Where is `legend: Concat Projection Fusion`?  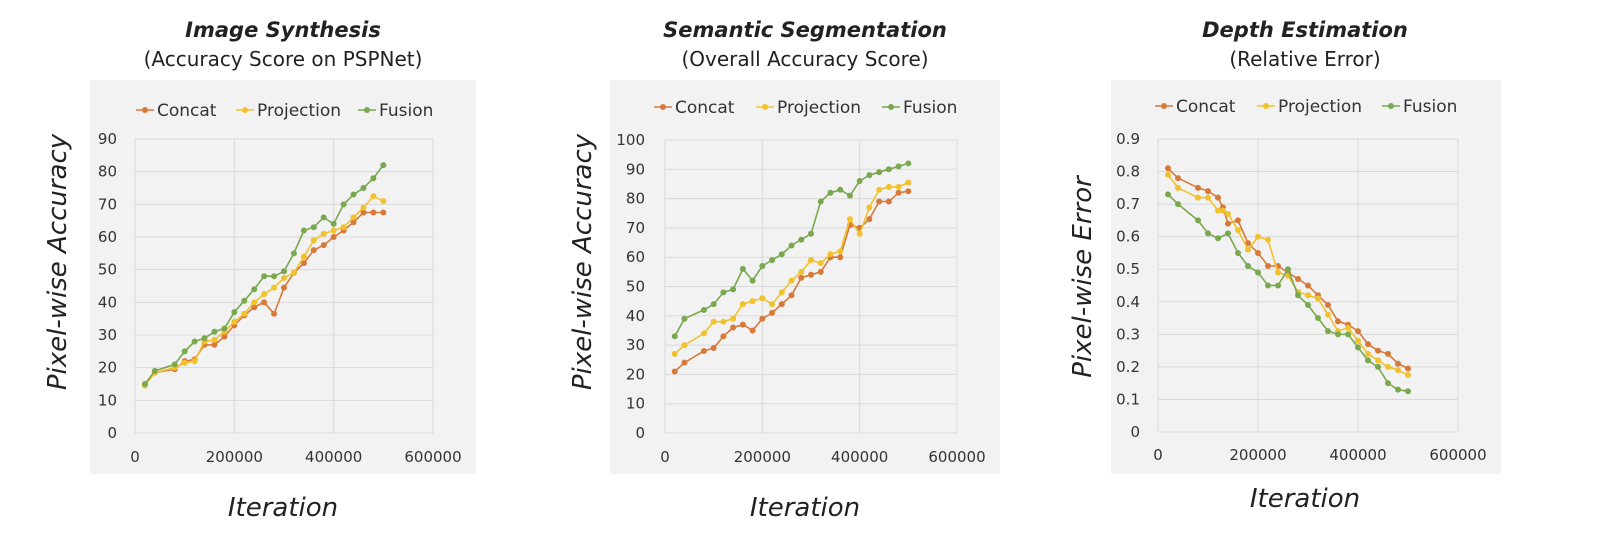
legend: Concat Projection Fusion is located at coordinates (284, 111).